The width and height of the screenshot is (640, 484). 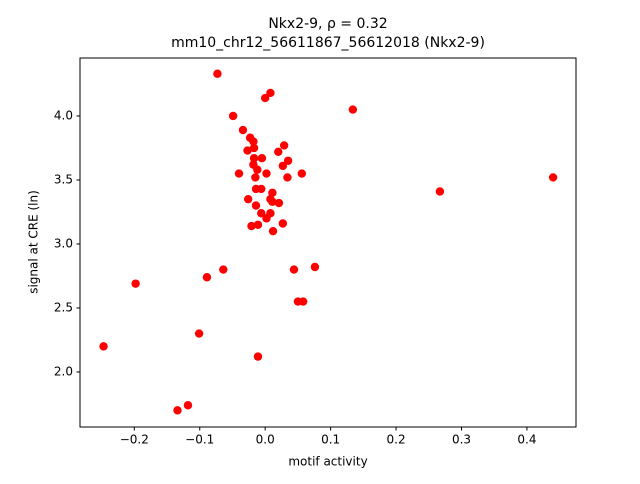 What do you see at coordinates (327, 462) in the screenshot?
I see `x-axis-label: motif activity` at bounding box center [327, 462].